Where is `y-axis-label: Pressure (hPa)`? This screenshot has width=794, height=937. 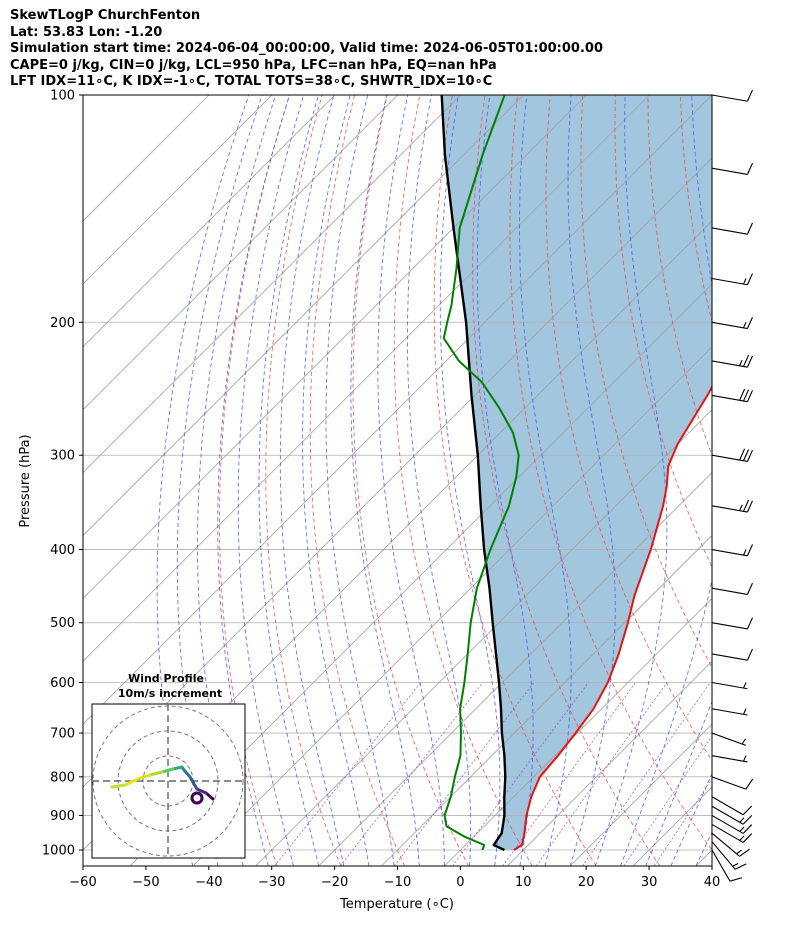
y-axis-label: Pressure (hPa) is located at coordinates (25, 480).